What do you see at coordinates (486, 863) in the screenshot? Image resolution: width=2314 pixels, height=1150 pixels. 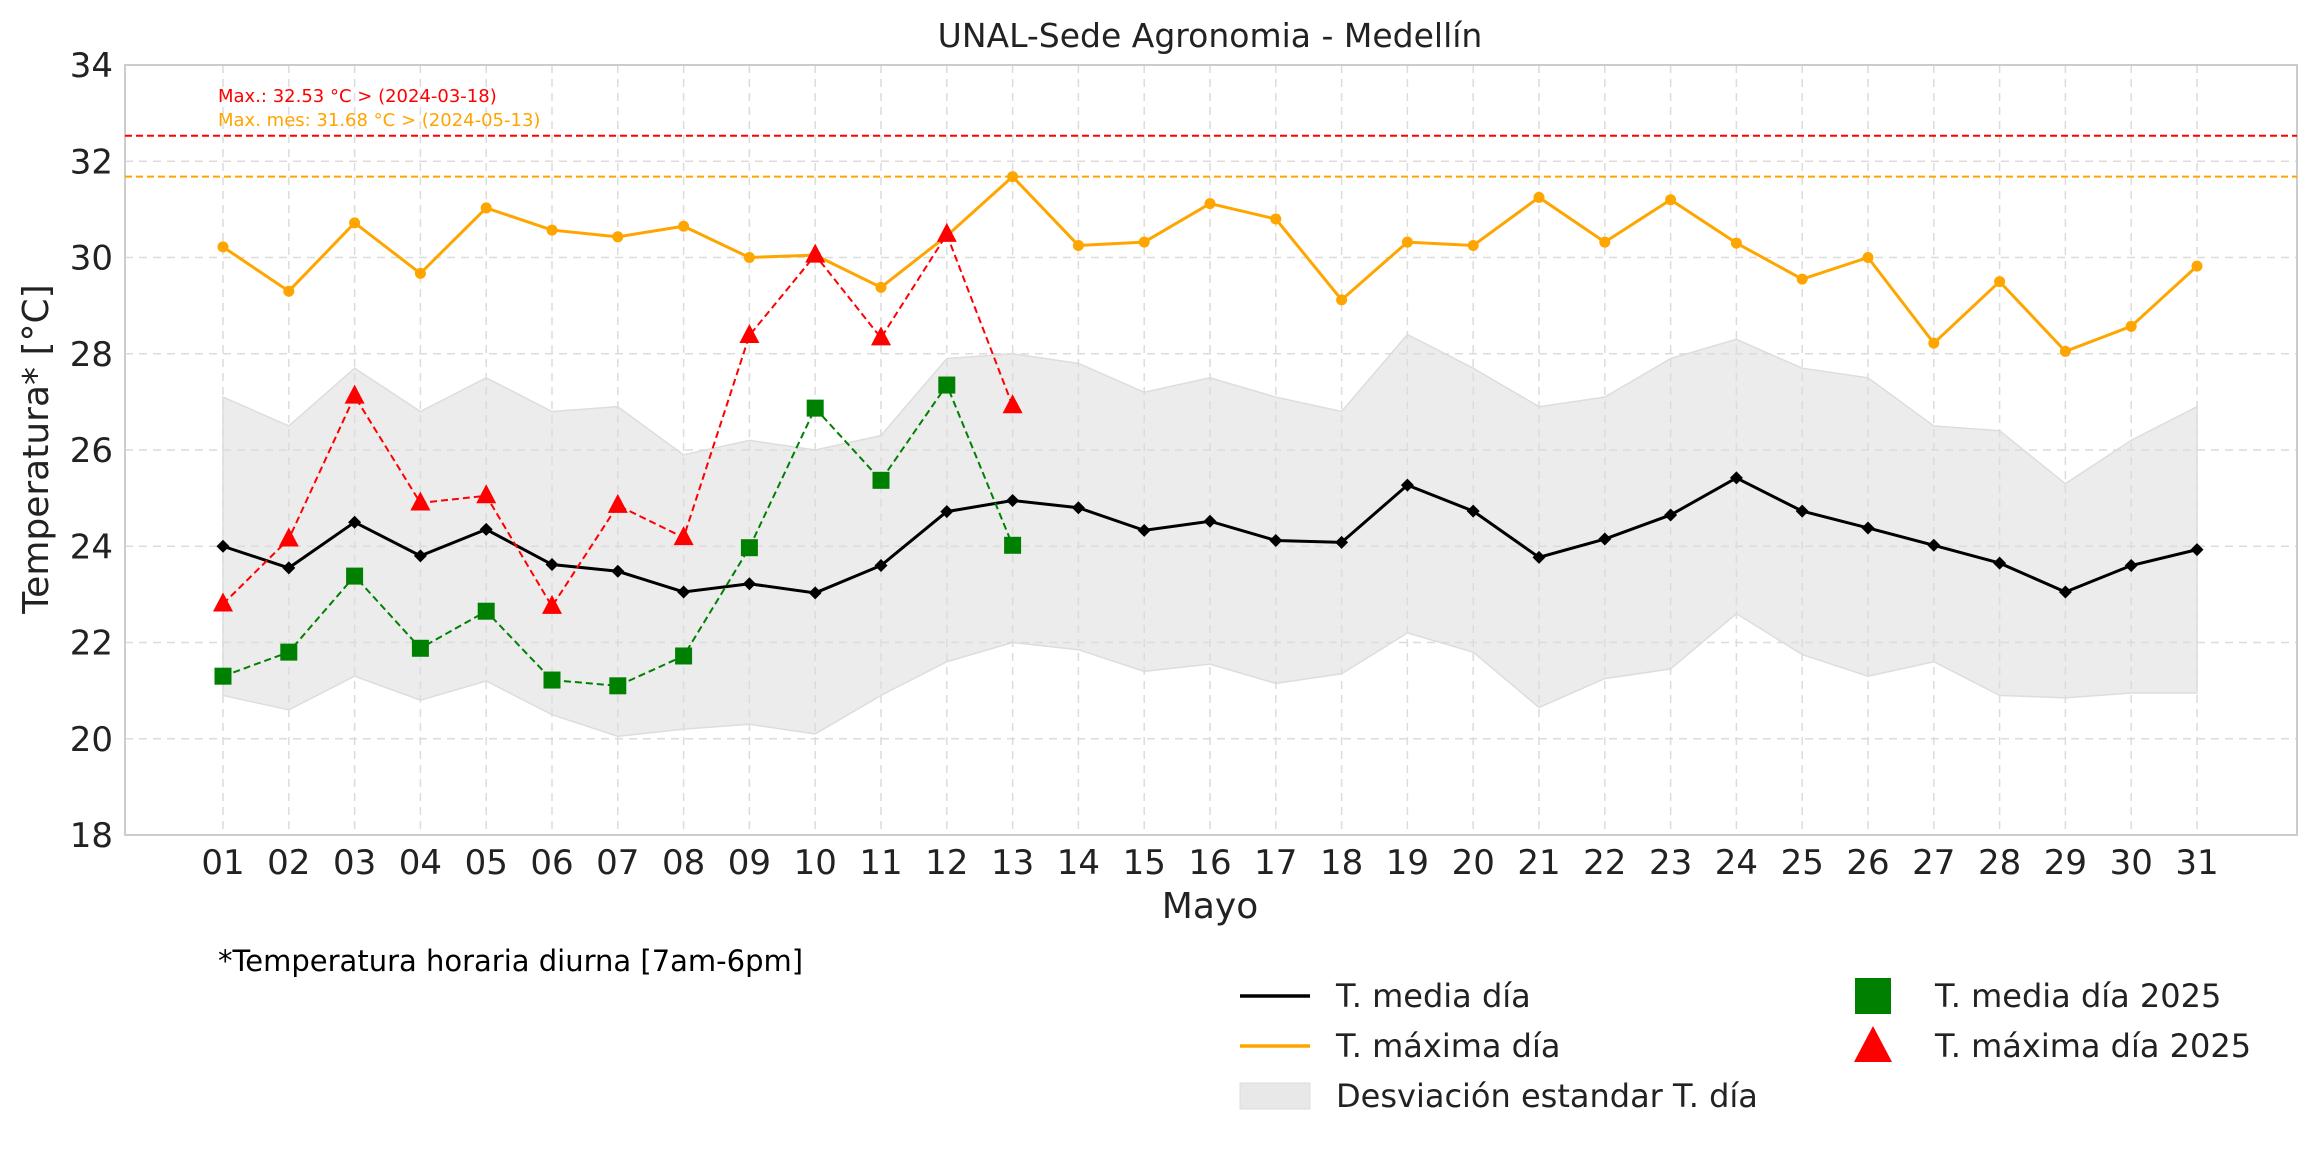 I see `x-tick-label: 05` at bounding box center [486, 863].